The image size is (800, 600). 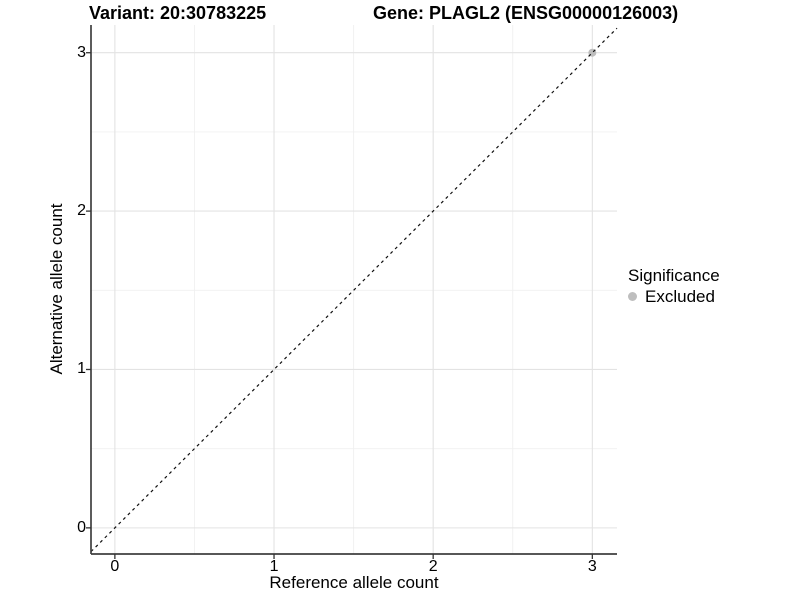 I want to click on y-axis-title: Alternative allele count, so click(x=56, y=289).